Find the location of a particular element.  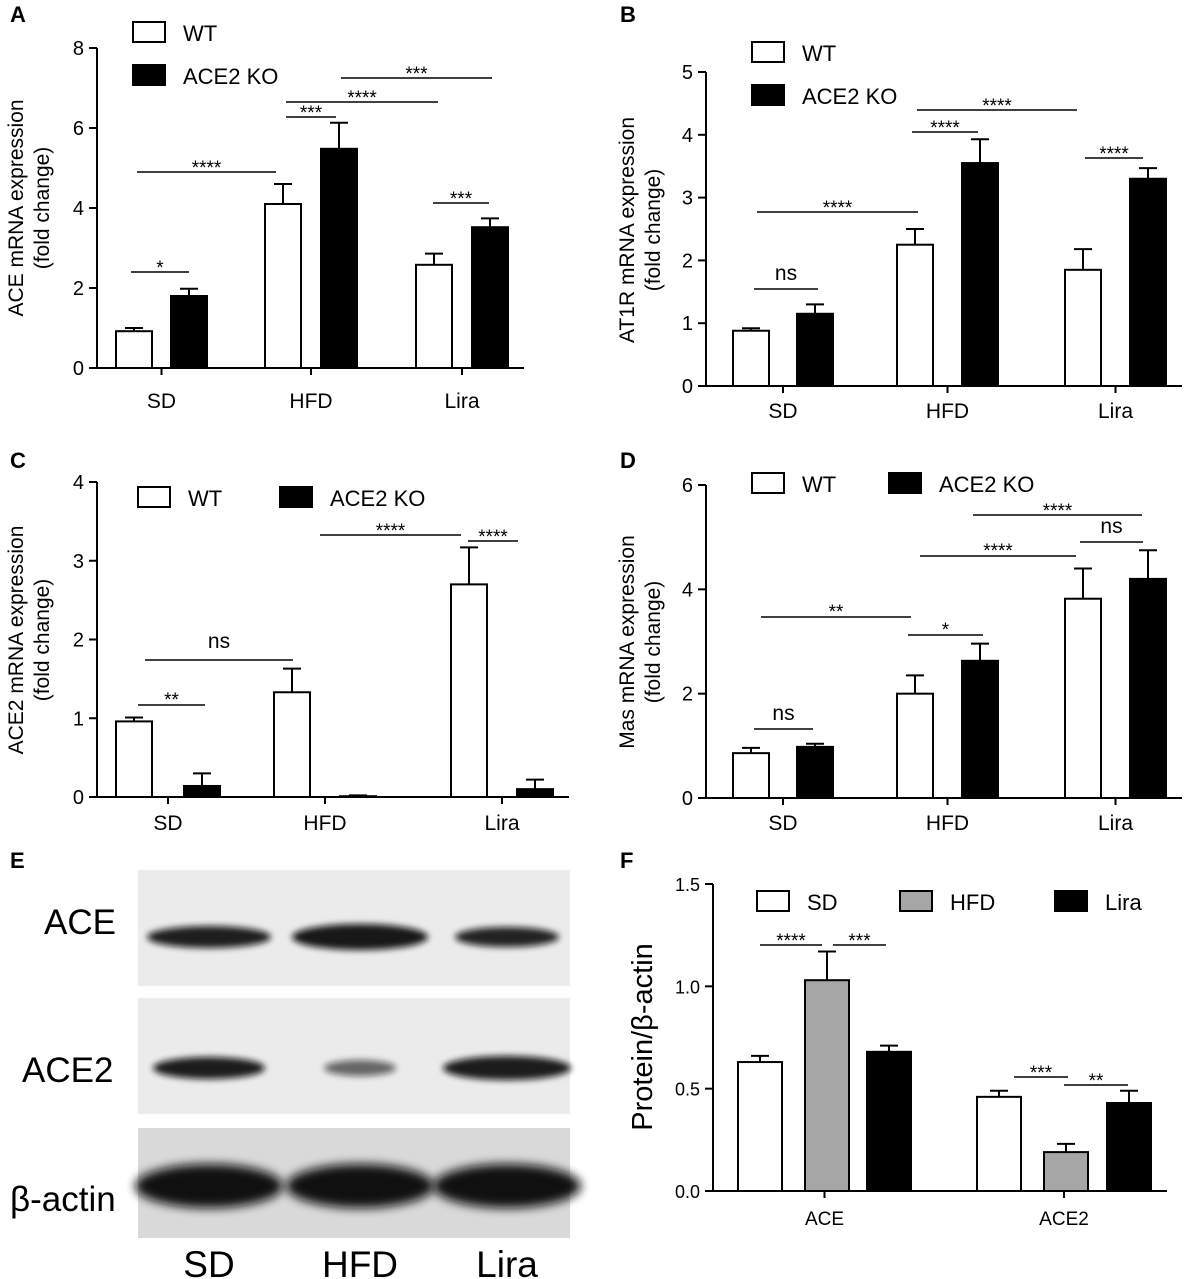

significance-label-d: ** is located at coordinates (836, 612).